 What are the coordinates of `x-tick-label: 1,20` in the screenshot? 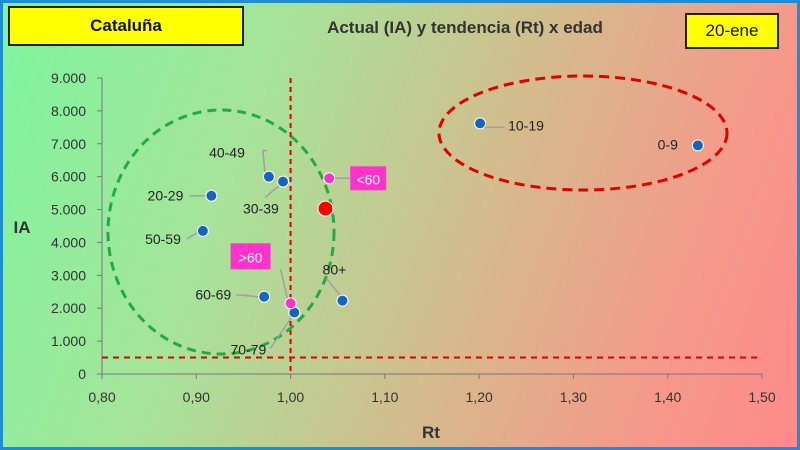 It's located at (479, 397).